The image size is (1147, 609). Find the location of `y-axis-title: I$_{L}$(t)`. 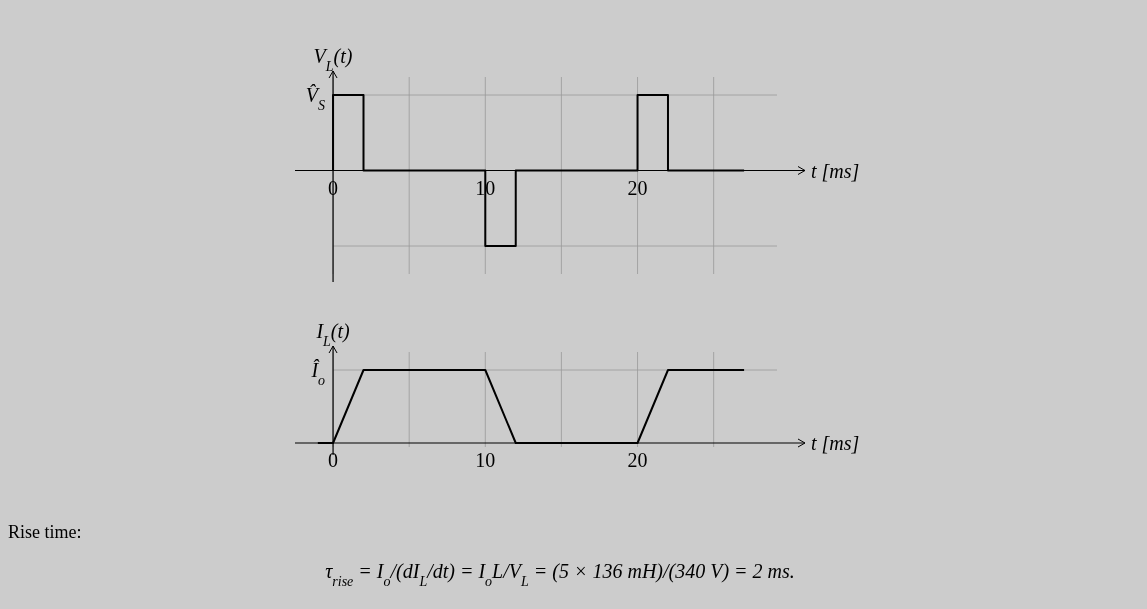

y-axis-title: I$_{L}$(t) is located at coordinates (333, 334).